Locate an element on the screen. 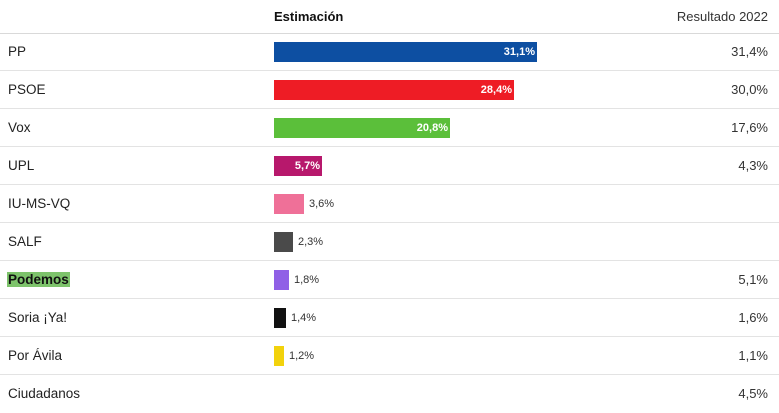 The width and height of the screenshot is (779, 413). table-row: SALF 2,3% is located at coordinates (389, 242).